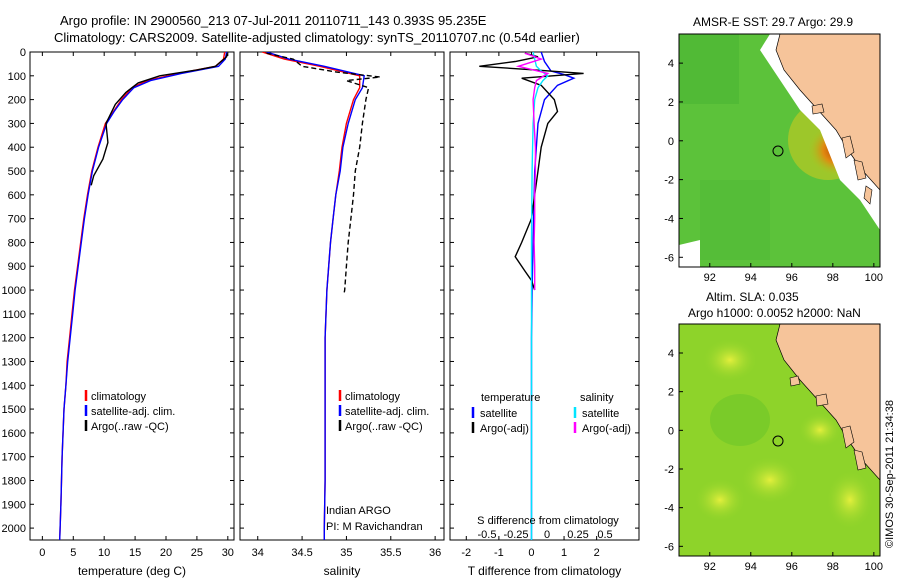 The image size is (900, 580). I want to click on depth-tick-label: 500, so click(17, 172).